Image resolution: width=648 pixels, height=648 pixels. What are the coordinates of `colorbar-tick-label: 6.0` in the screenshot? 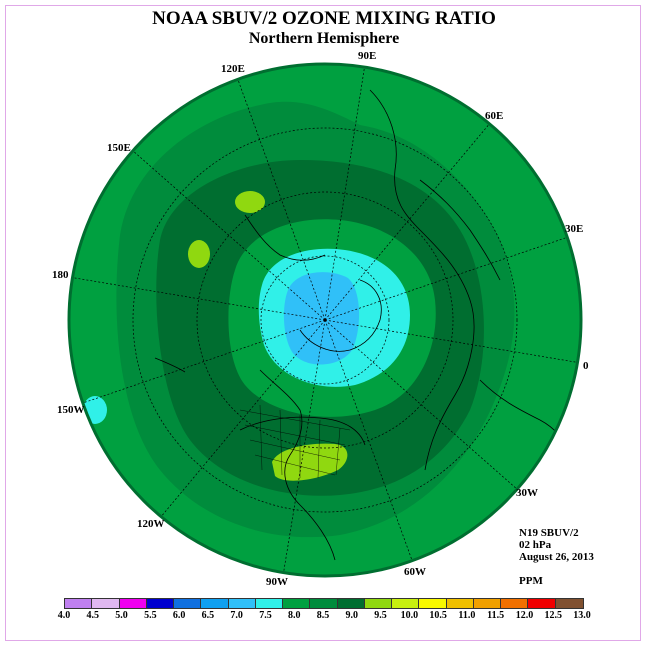 It's located at (179, 615).